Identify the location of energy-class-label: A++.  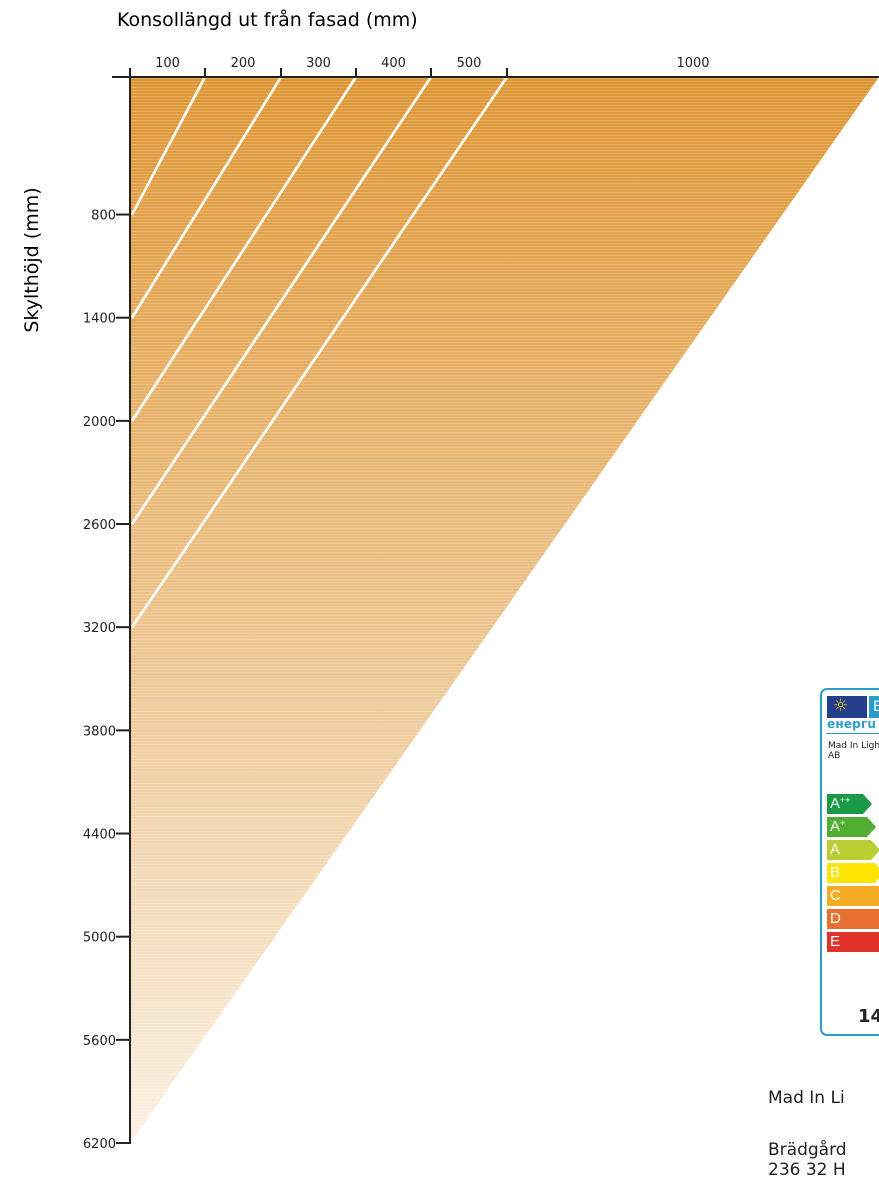
(840, 803).